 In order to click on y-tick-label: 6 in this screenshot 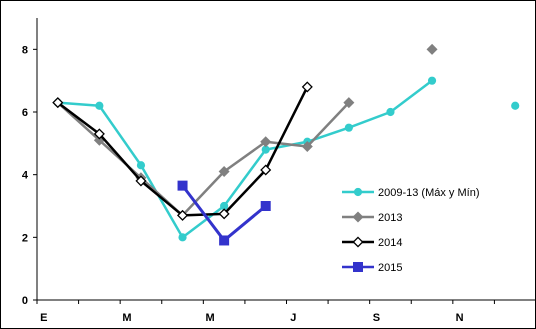, I will do `click(25, 113)`.